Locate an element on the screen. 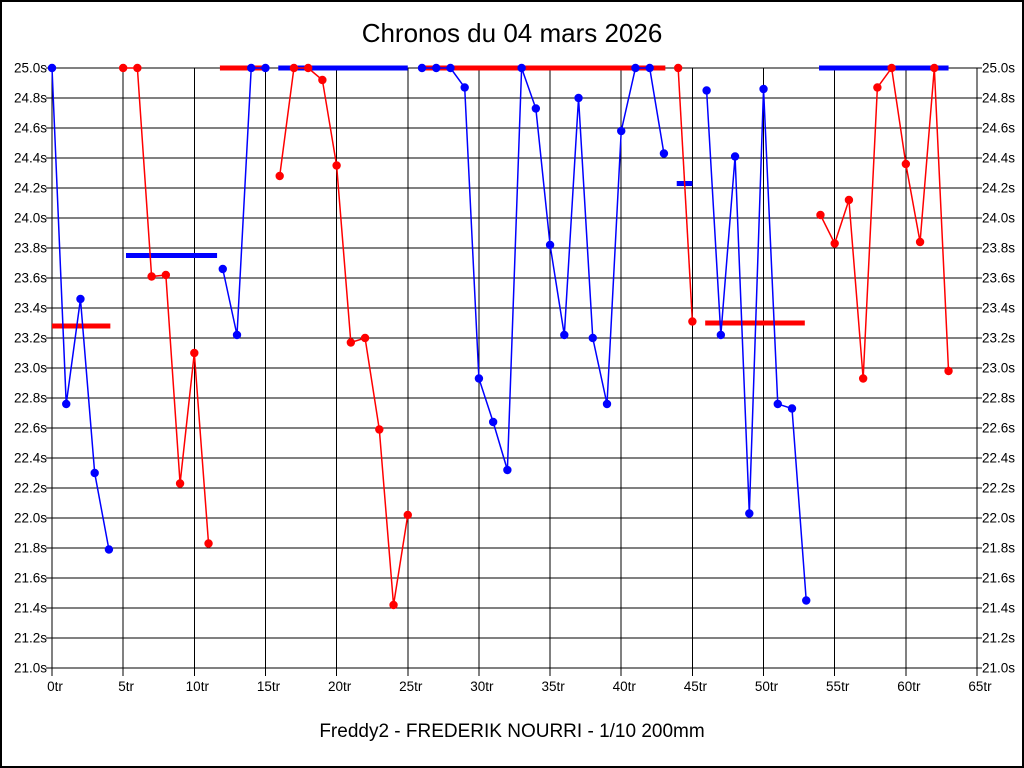 The width and height of the screenshot is (1024, 768). x-axis-label: 45tr is located at coordinates (696, 686).